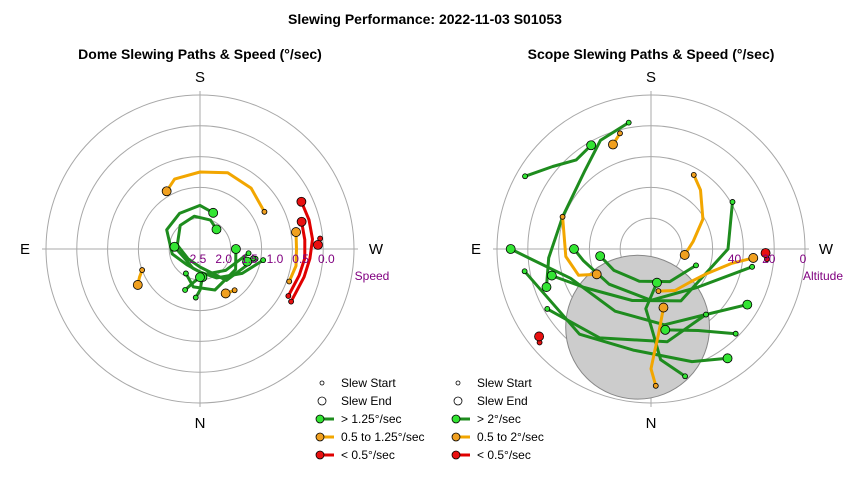 The image size is (850, 480). Describe the element at coordinates (651, 423) in the screenshot. I see `scope-direction-bottom: N` at that location.